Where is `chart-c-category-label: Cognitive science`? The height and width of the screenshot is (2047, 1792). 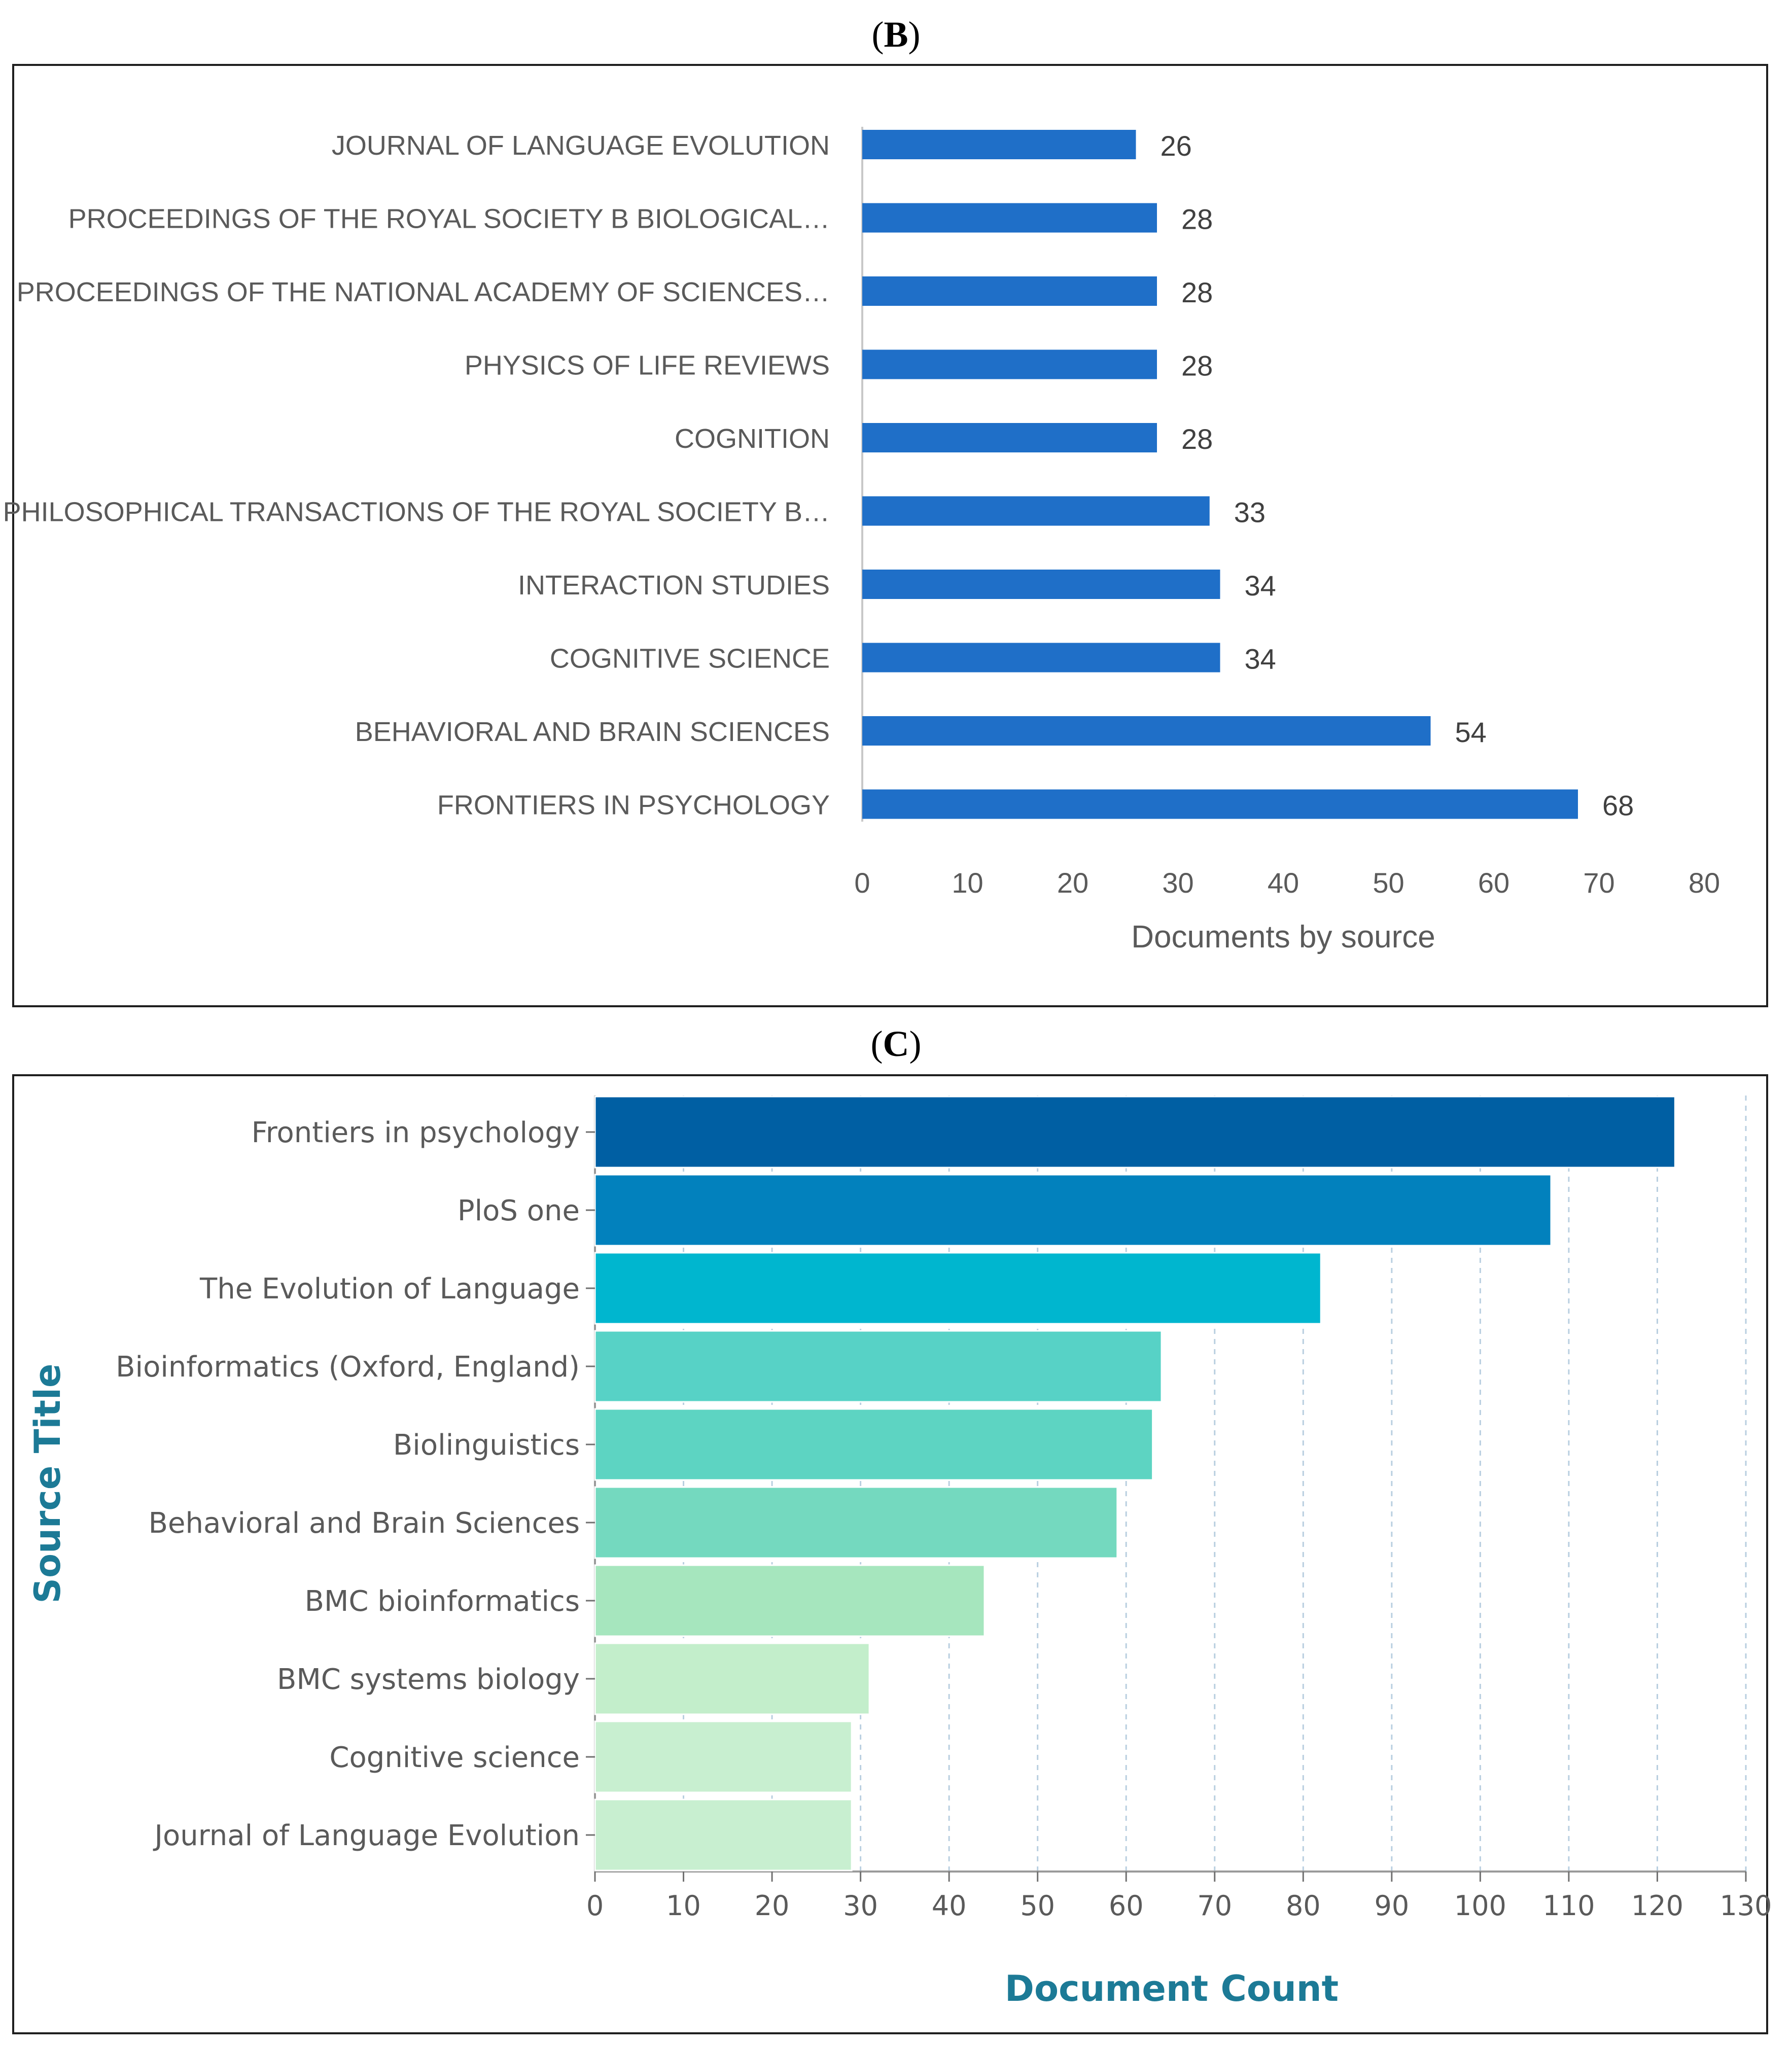
chart-c-category-label: Cognitive science is located at coordinates (454, 1757).